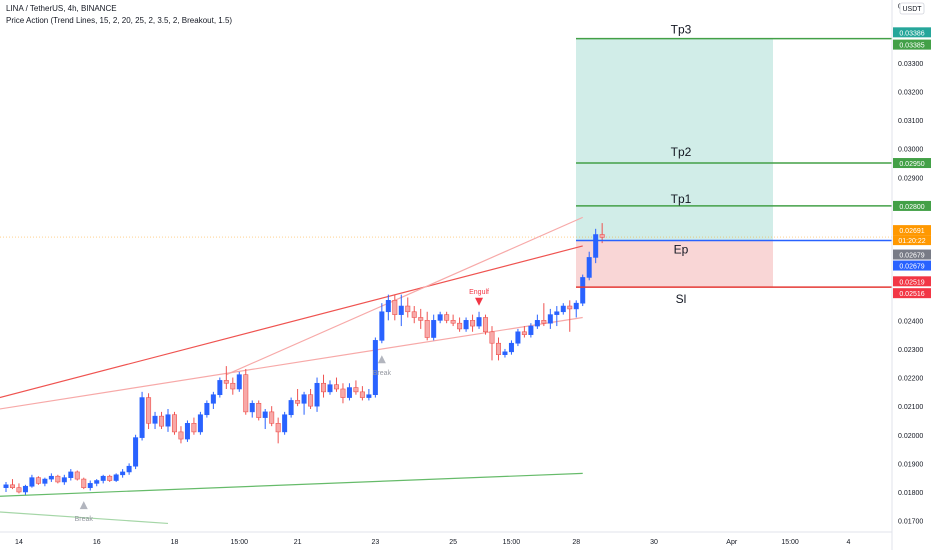 The width and height of the screenshot is (932, 550). Describe the element at coordinates (97, 542) in the screenshot. I see `time-tick-label: 16` at that location.